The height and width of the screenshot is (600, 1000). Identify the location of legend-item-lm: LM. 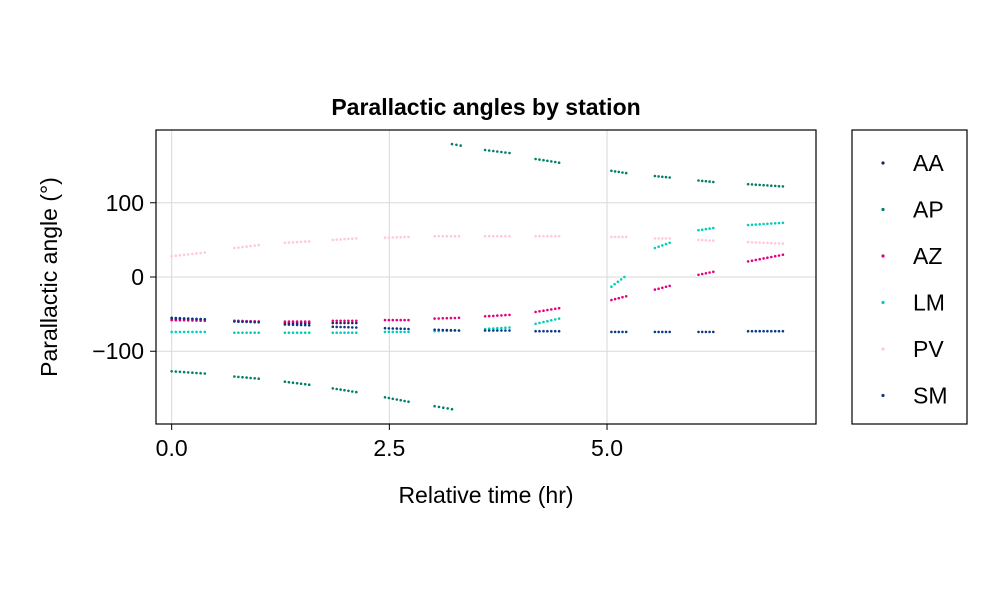
(913, 303).